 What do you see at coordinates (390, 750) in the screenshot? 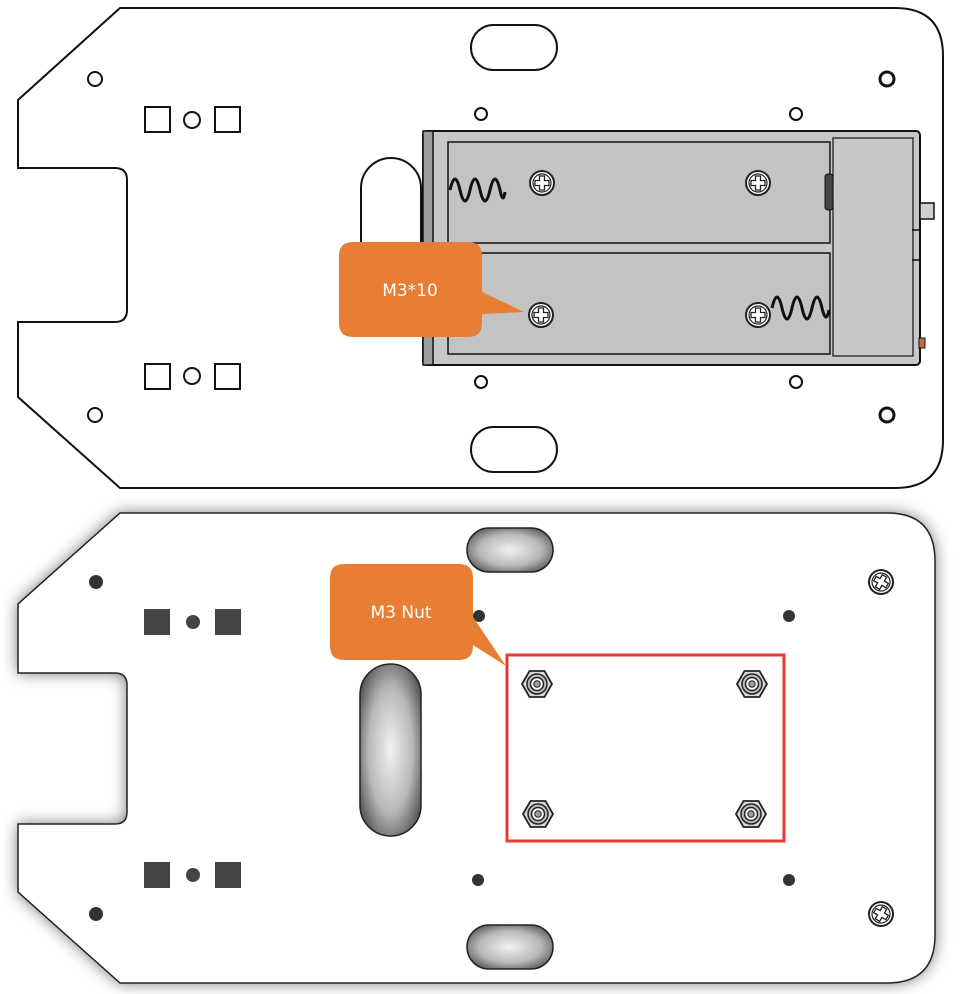
I see `bottom-slot-middle` at bounding box center [390, 750].